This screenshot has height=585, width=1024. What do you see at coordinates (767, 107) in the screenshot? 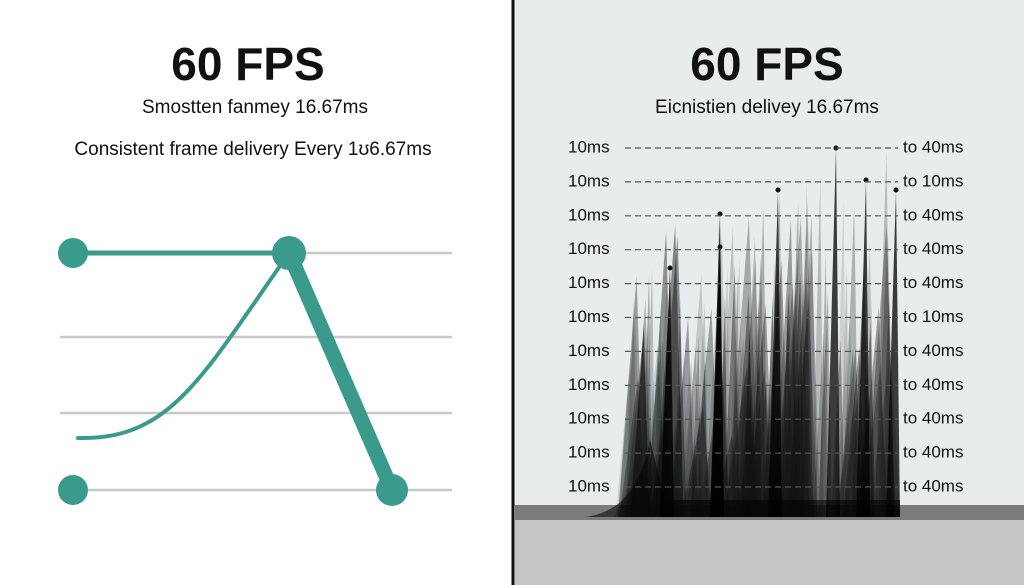
I see `right-subtitle: Eicnistien delivey 16.67ms` at bounding box center [767, 107].